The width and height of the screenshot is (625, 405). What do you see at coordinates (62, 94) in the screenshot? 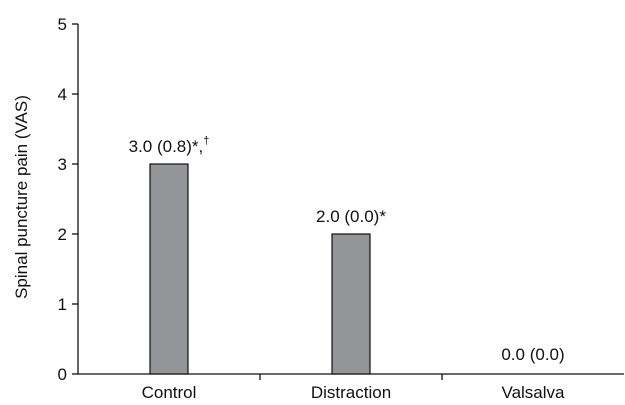
I see `y-tick-label: 4` at bounding box center [62, 94].